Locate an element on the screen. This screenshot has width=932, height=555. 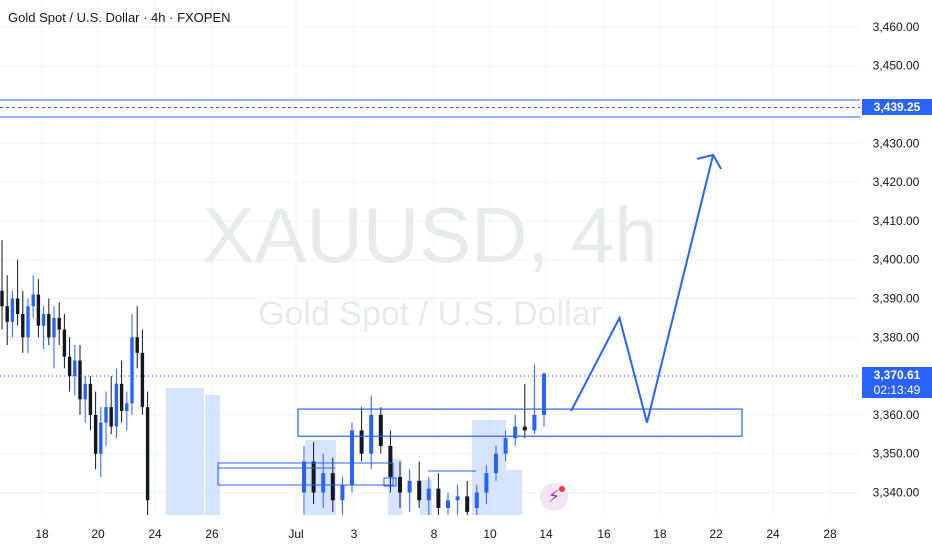
projection-arrowhead is located at coordinates (709, 161).